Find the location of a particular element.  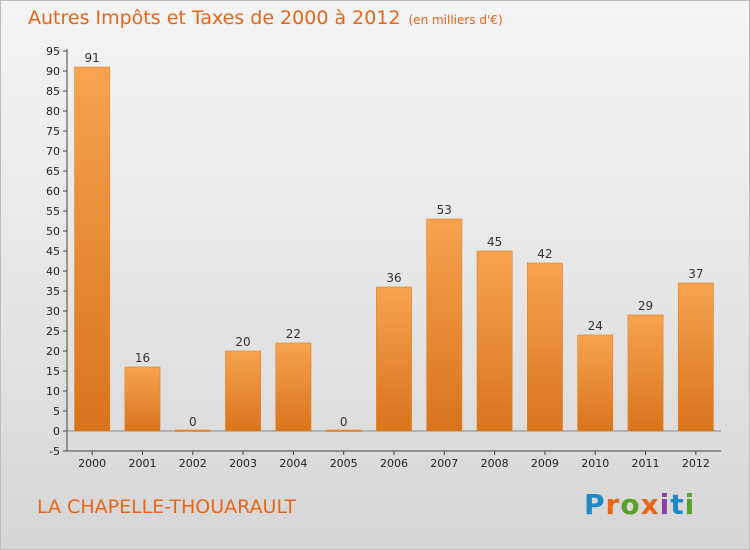

logo-letter: x is located at coordinates (650, 504).